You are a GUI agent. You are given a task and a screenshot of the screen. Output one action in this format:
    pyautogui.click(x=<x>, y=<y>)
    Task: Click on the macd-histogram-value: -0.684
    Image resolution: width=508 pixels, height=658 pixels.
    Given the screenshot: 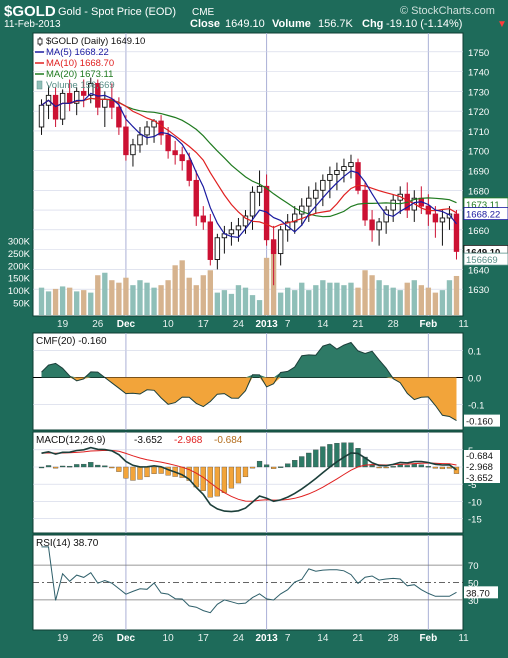 What is the action you would take?
    pyautogui.click(x=228, y=440)
    